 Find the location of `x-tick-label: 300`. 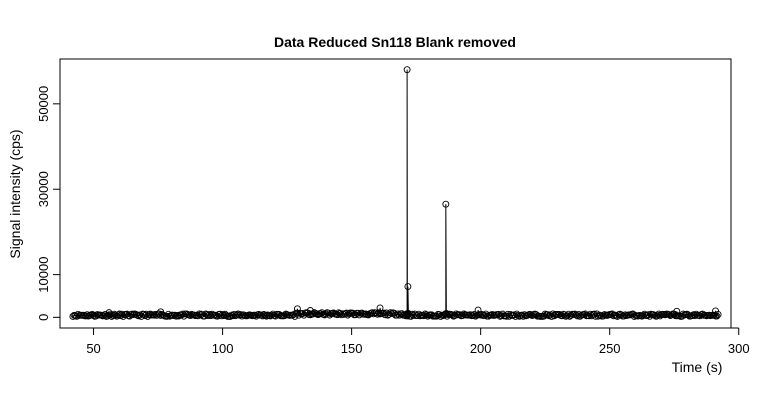

x-tick-label: 300 is located at coordinates (739, 348).